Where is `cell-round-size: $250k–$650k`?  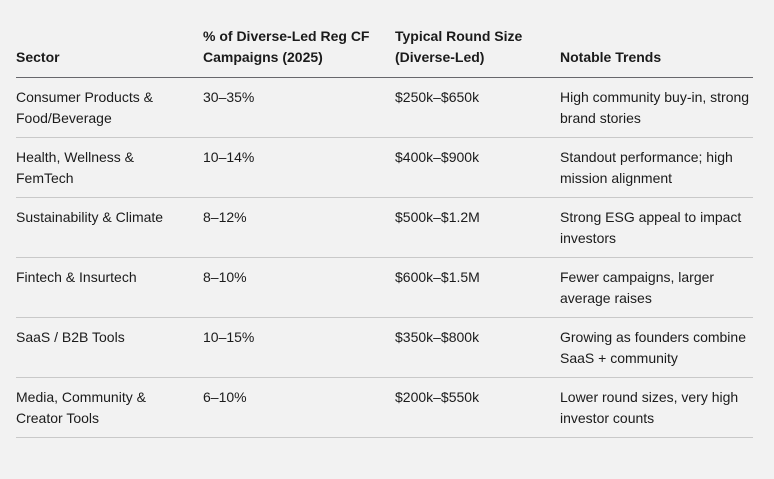
cell-round-size: $250k–$650k is located at coordinates (477, 107).